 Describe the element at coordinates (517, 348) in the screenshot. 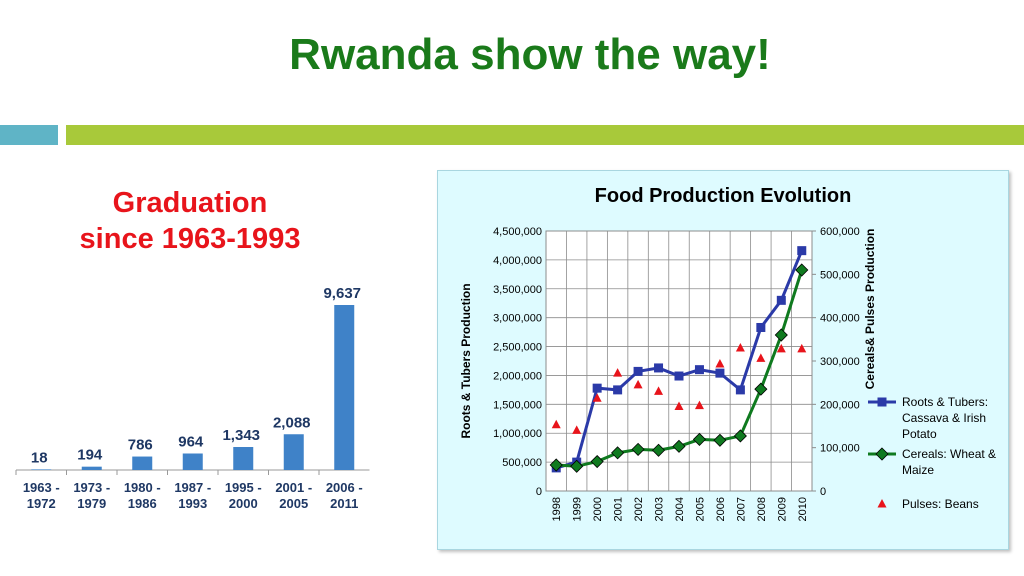

I see `left-tick-label-5: 2,500,000` at that location.